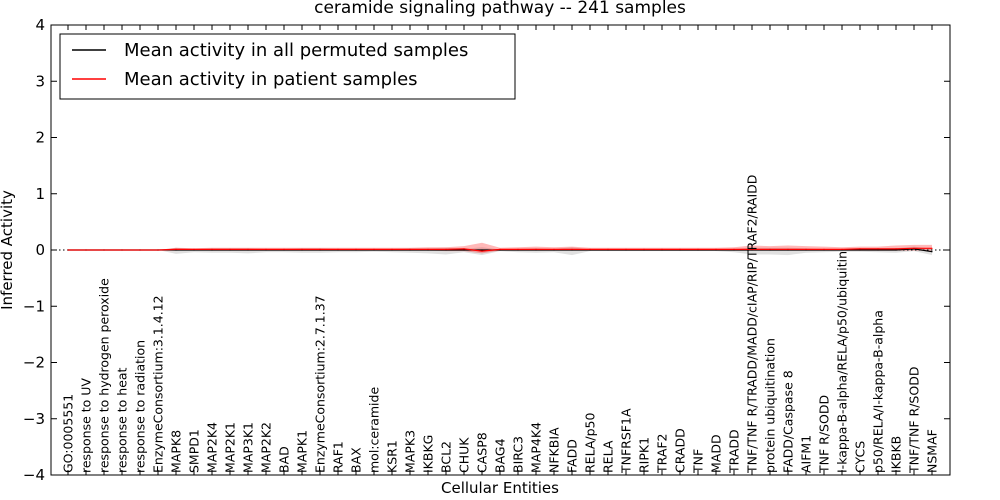  What do you see at coordinates (482, 452) in the screenshot?
I see `x-category-label: CASP8` at bounding box center [482, 452].